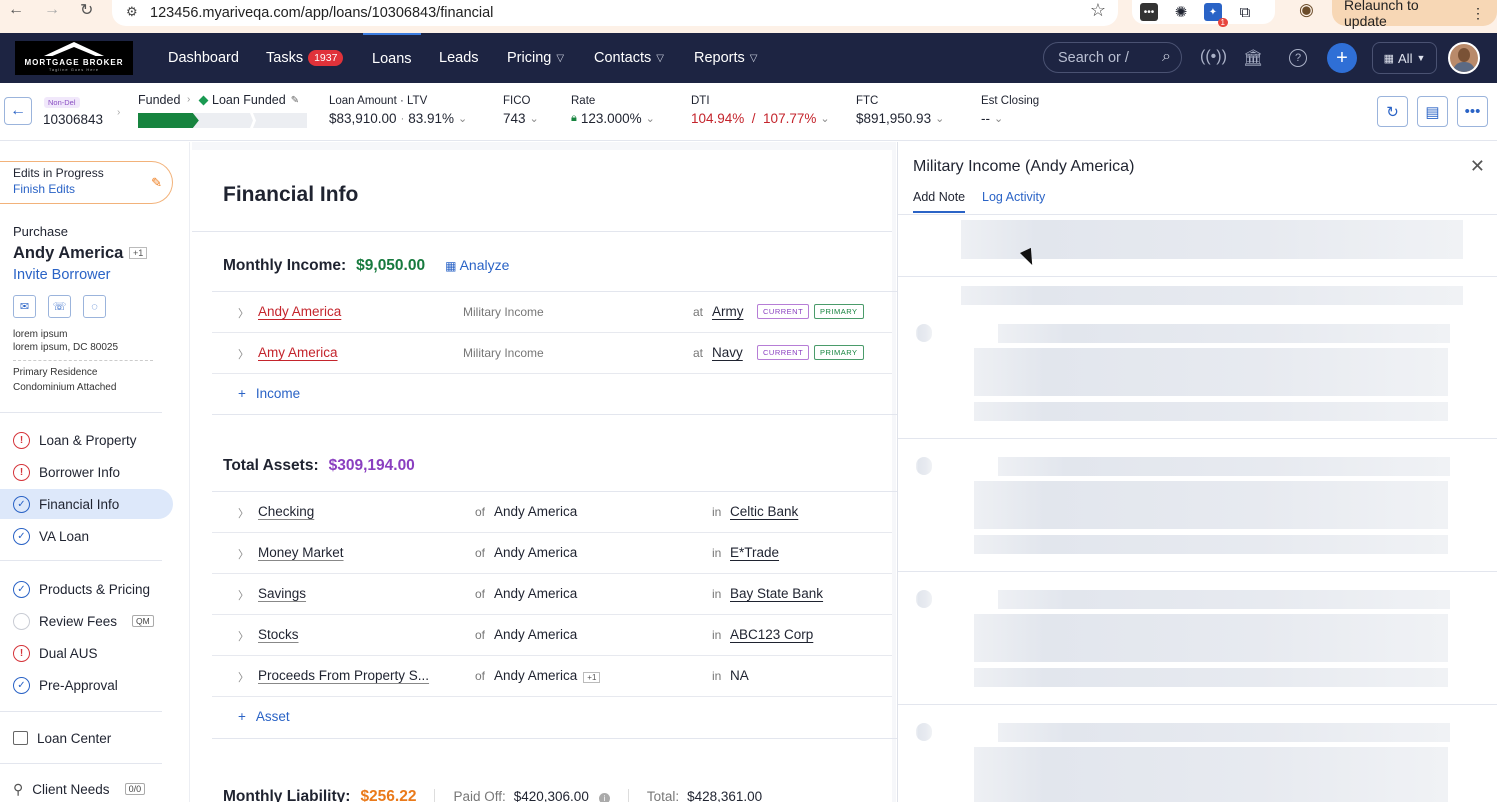  I want to click on invite-borrower-link: Invite Borrower, so click(62, 275).